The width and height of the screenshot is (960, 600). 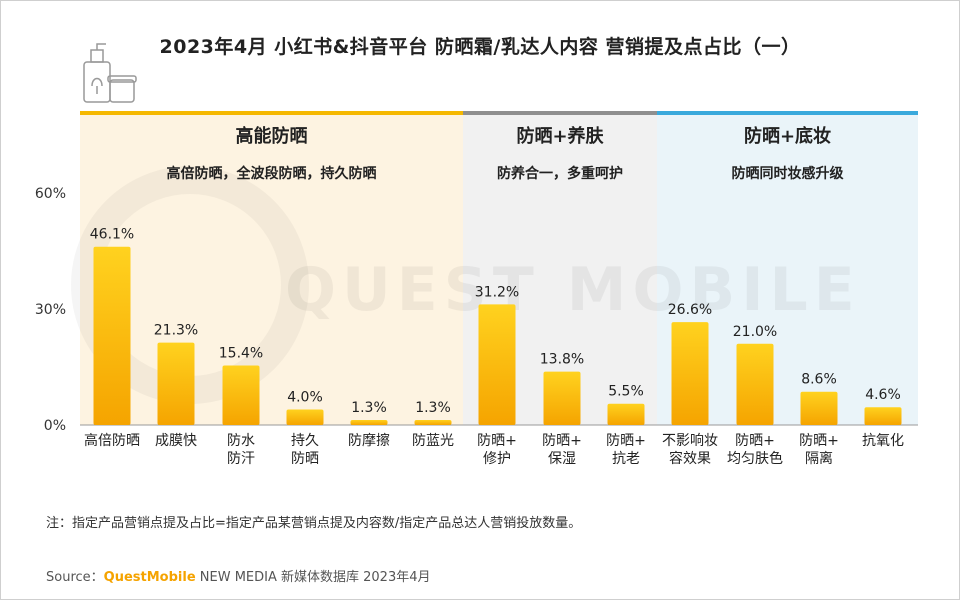 I want to click on bar-value-label: 13.8%, so click(x=562, y=360).